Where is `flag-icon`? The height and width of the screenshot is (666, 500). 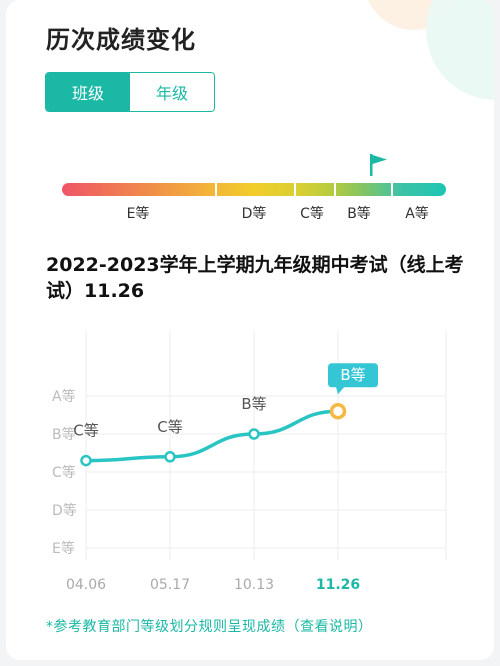
flag-icon is located at coordinates (378, 165).